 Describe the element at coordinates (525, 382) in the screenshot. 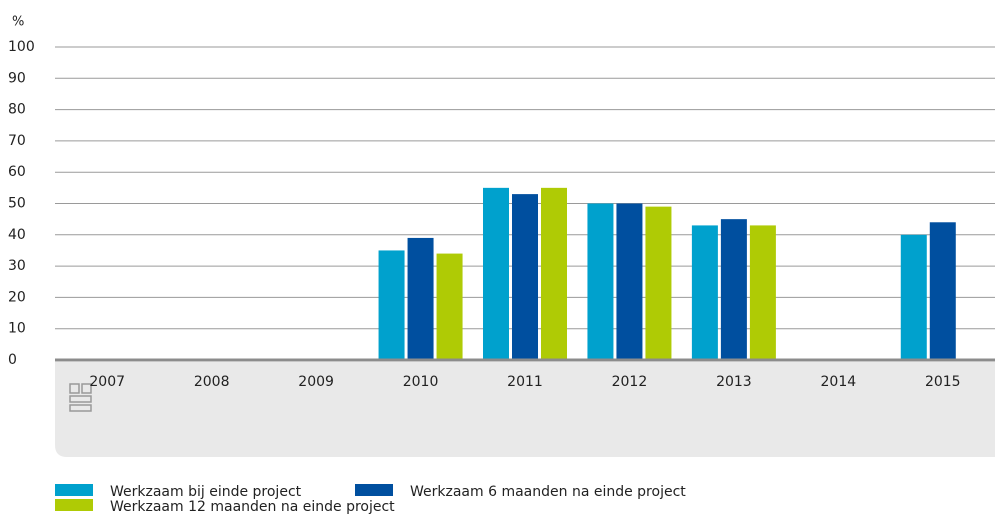

I see `x-tick-label: 2011` at that location.